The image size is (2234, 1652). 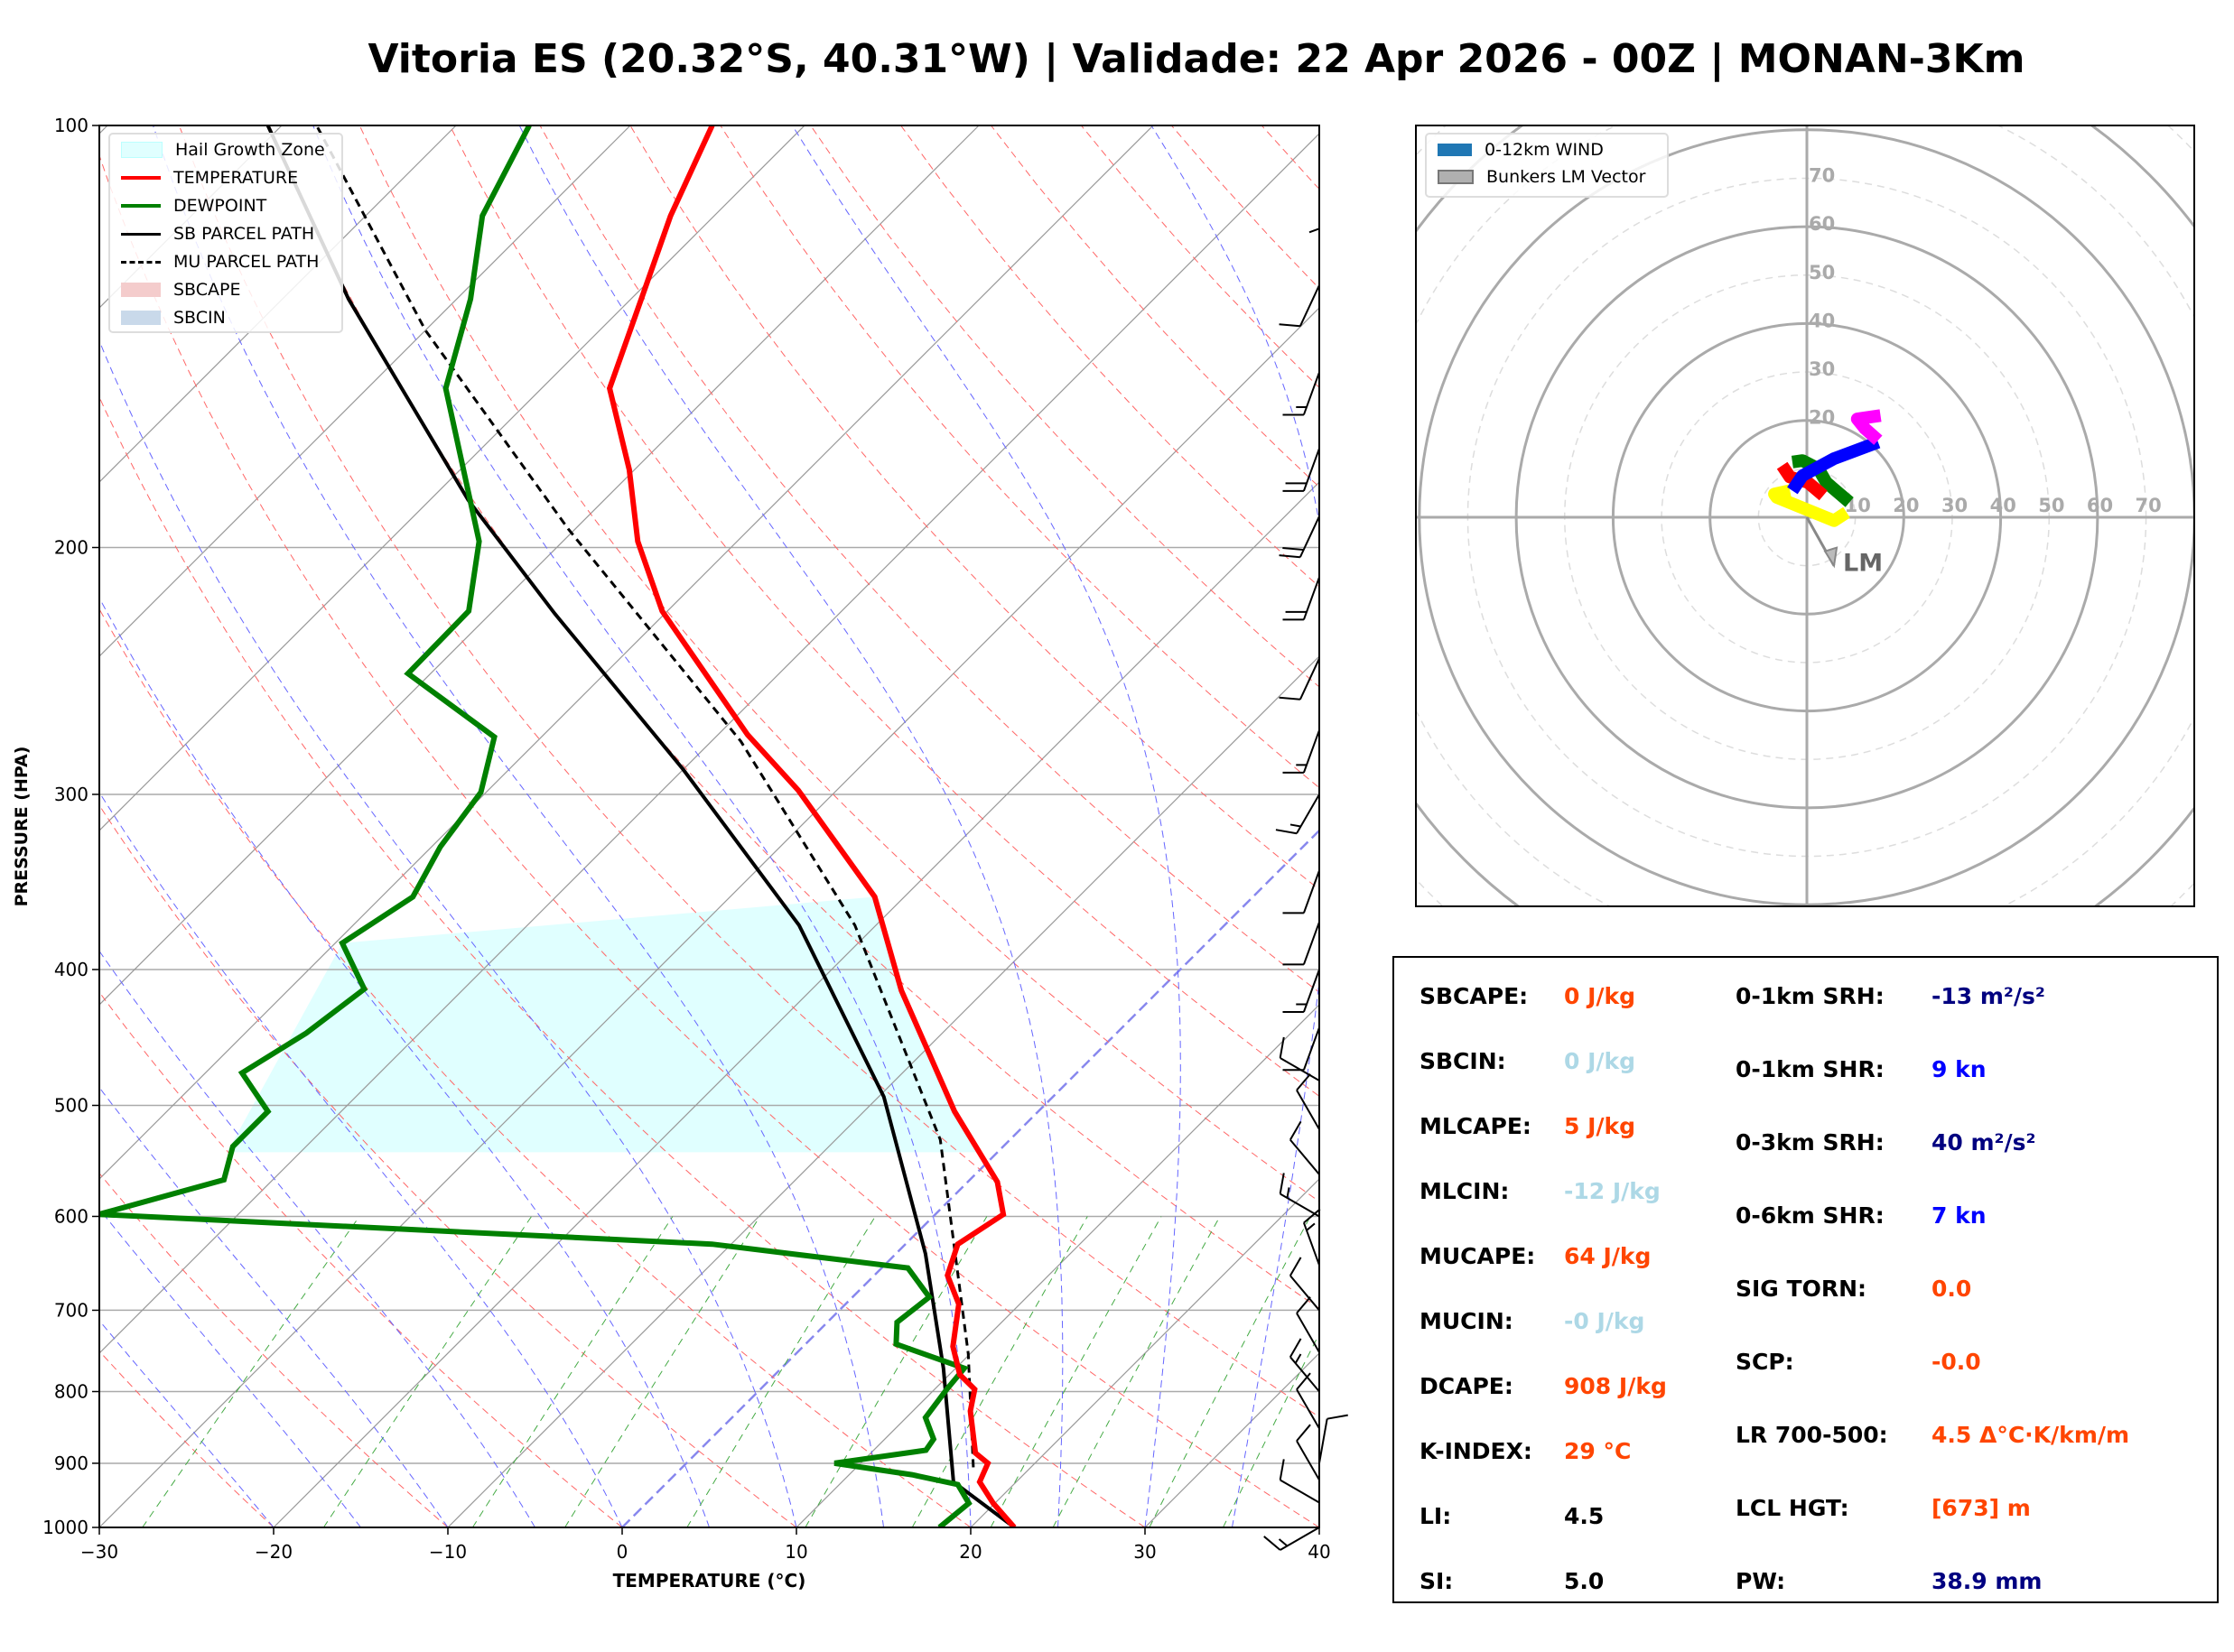 What do you see at coordinates (1478, 1256) in the screenshot?
I see `stat-label: MUCAPE:` at bounding box center [1478, 1256].